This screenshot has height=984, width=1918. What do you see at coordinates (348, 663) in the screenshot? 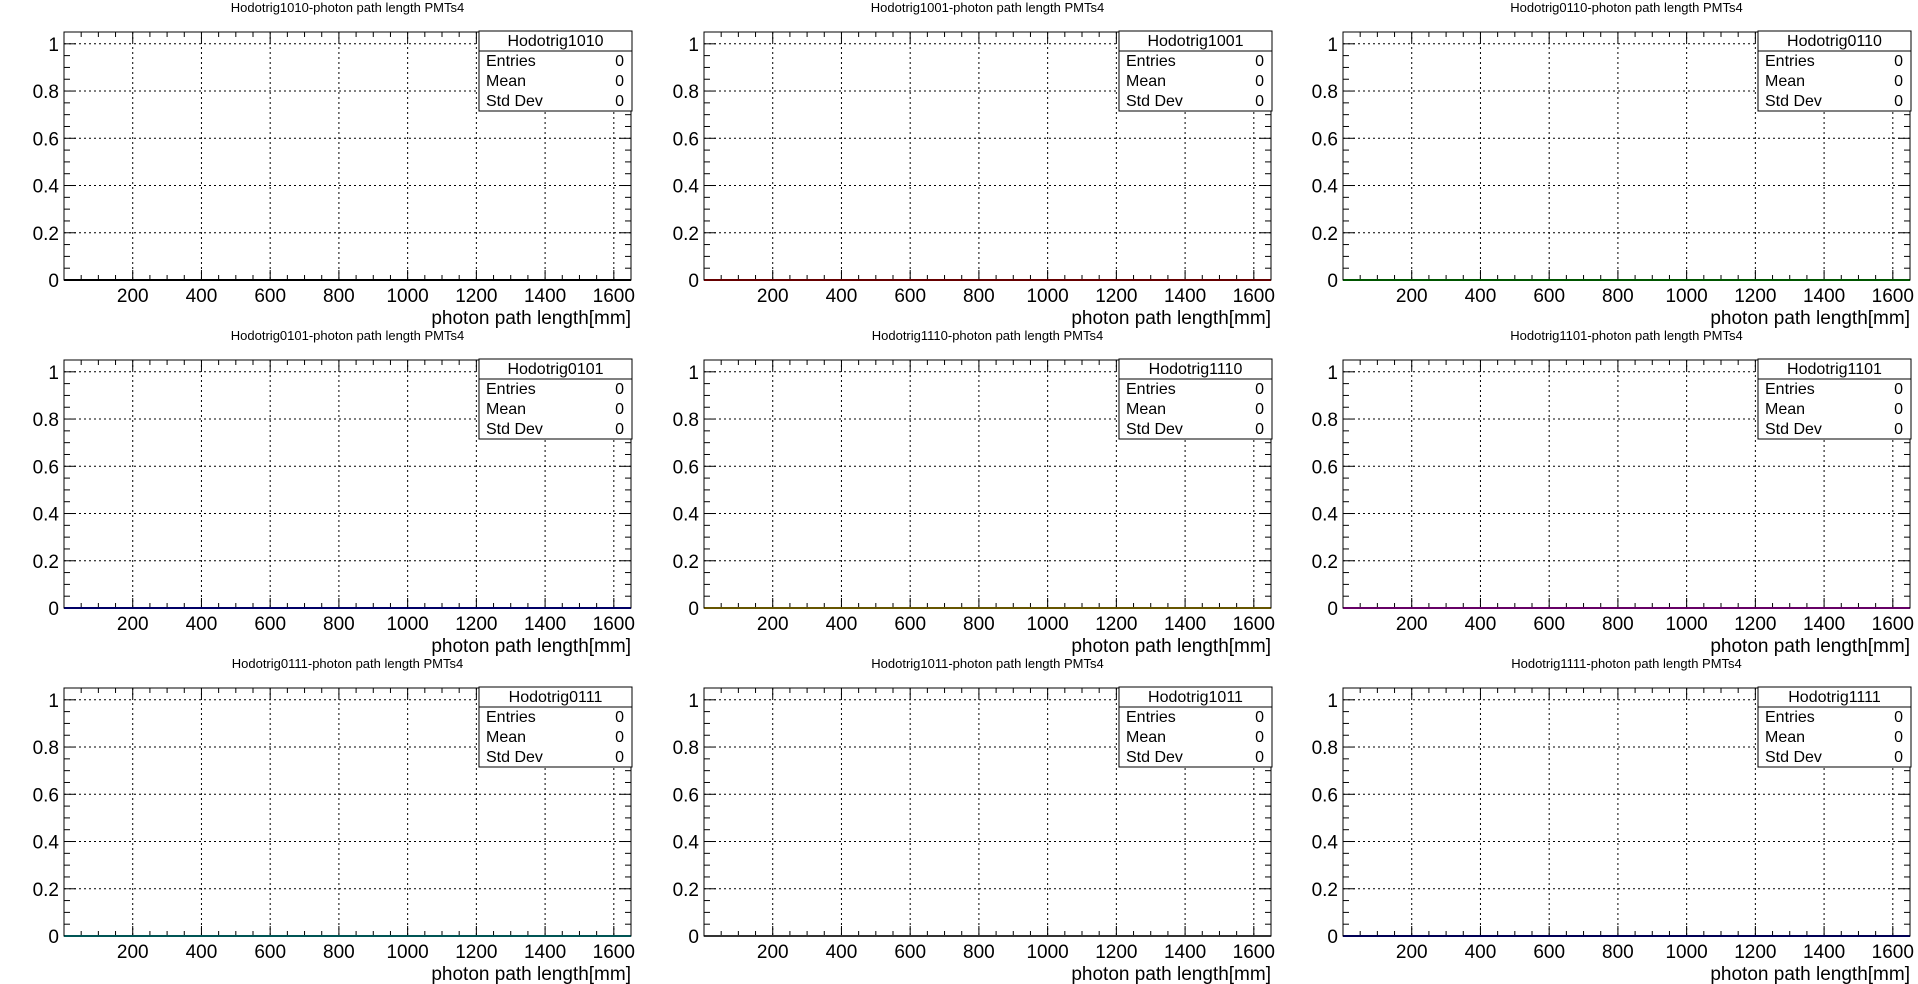
I see `panel-title: Hodotrig0111-photon path length PMTs4` at bounding box center [348, 663].